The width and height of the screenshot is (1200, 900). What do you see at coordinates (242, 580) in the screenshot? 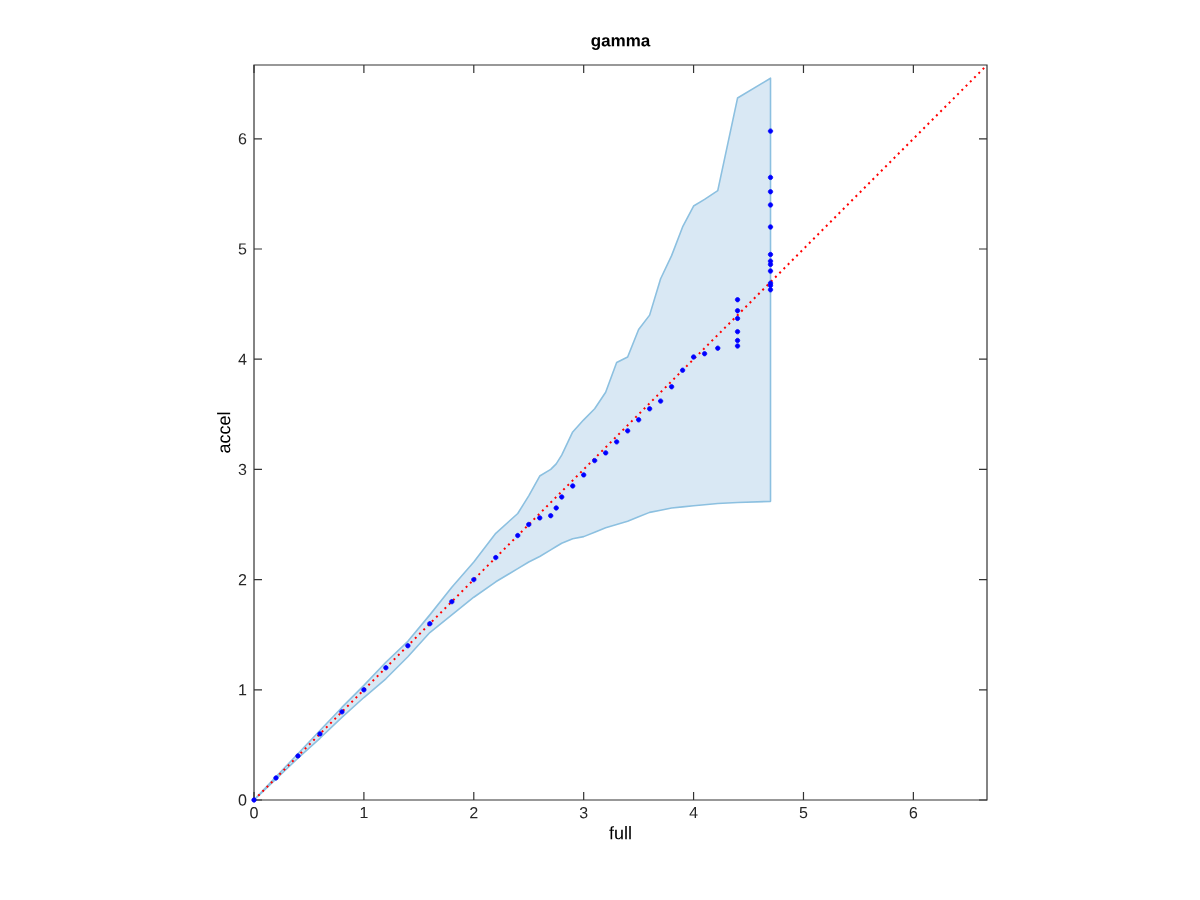
I see `y-tick-label: 2` at bounding box center [242, 580].